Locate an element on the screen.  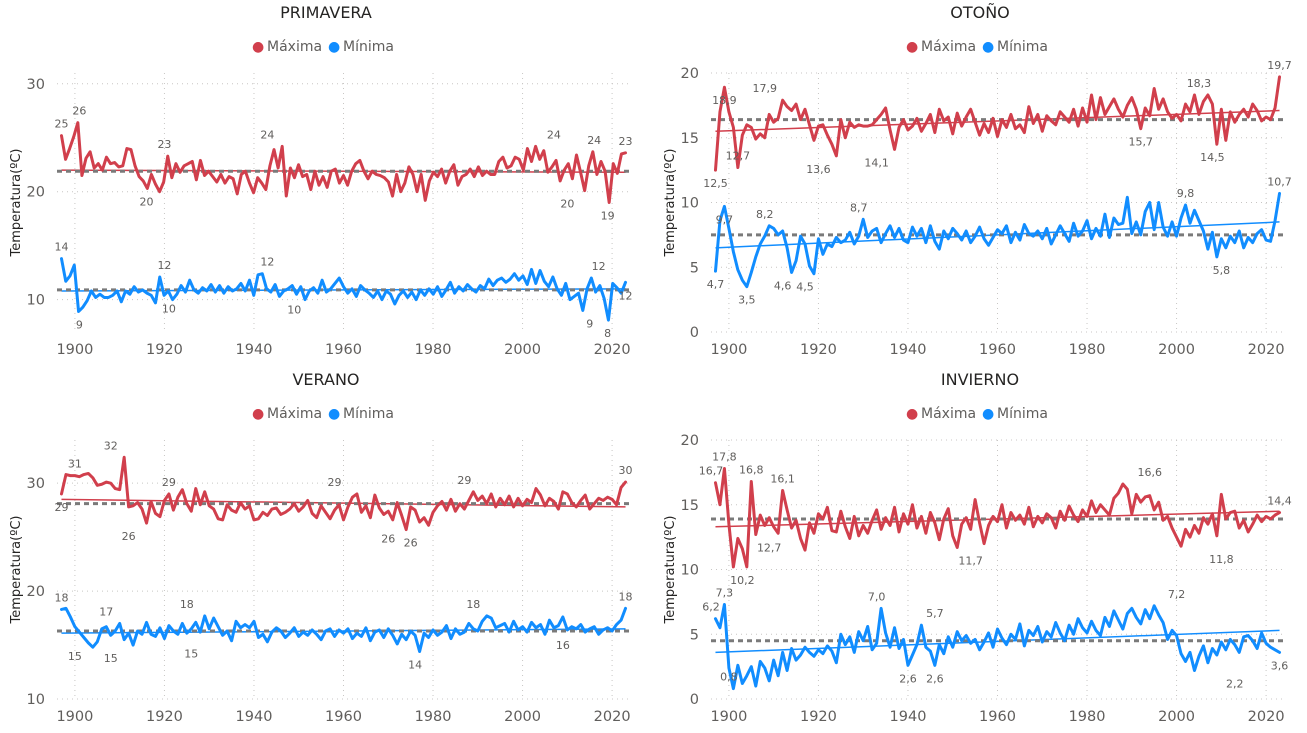
x-tick-label: 1960 is located at coordinates (343, 717).